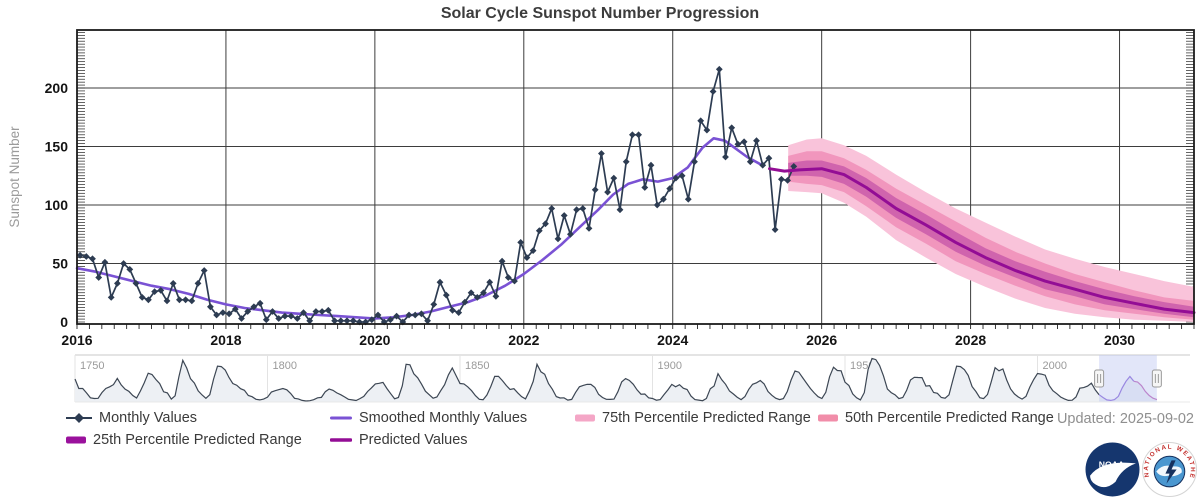  I want to click on navigator-year-label: 1900, so click(670, 366).